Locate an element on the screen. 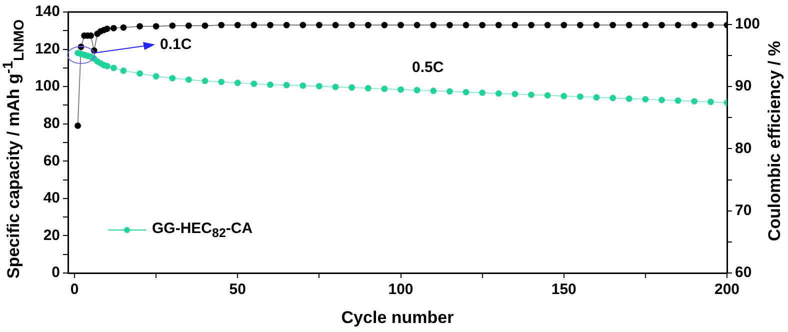  y2-tick-label: 70 is located at coordinates (743, 210).